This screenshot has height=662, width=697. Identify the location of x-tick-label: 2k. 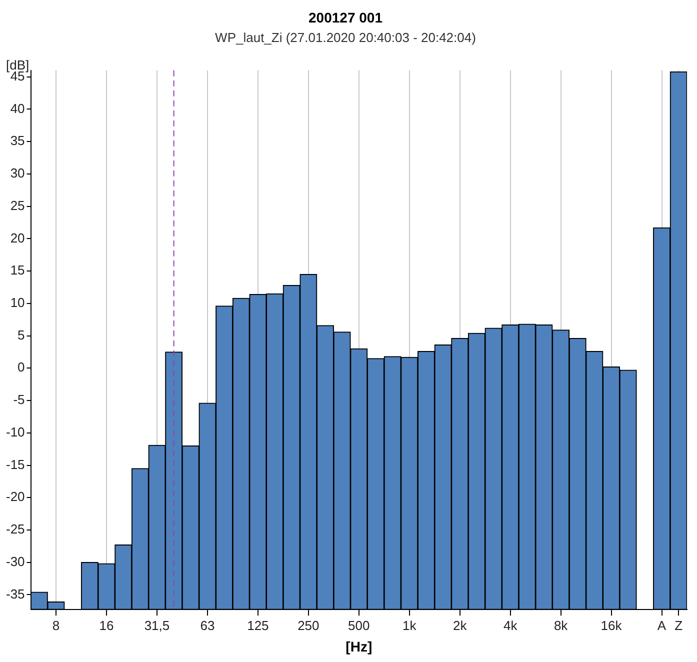
(460, 625).